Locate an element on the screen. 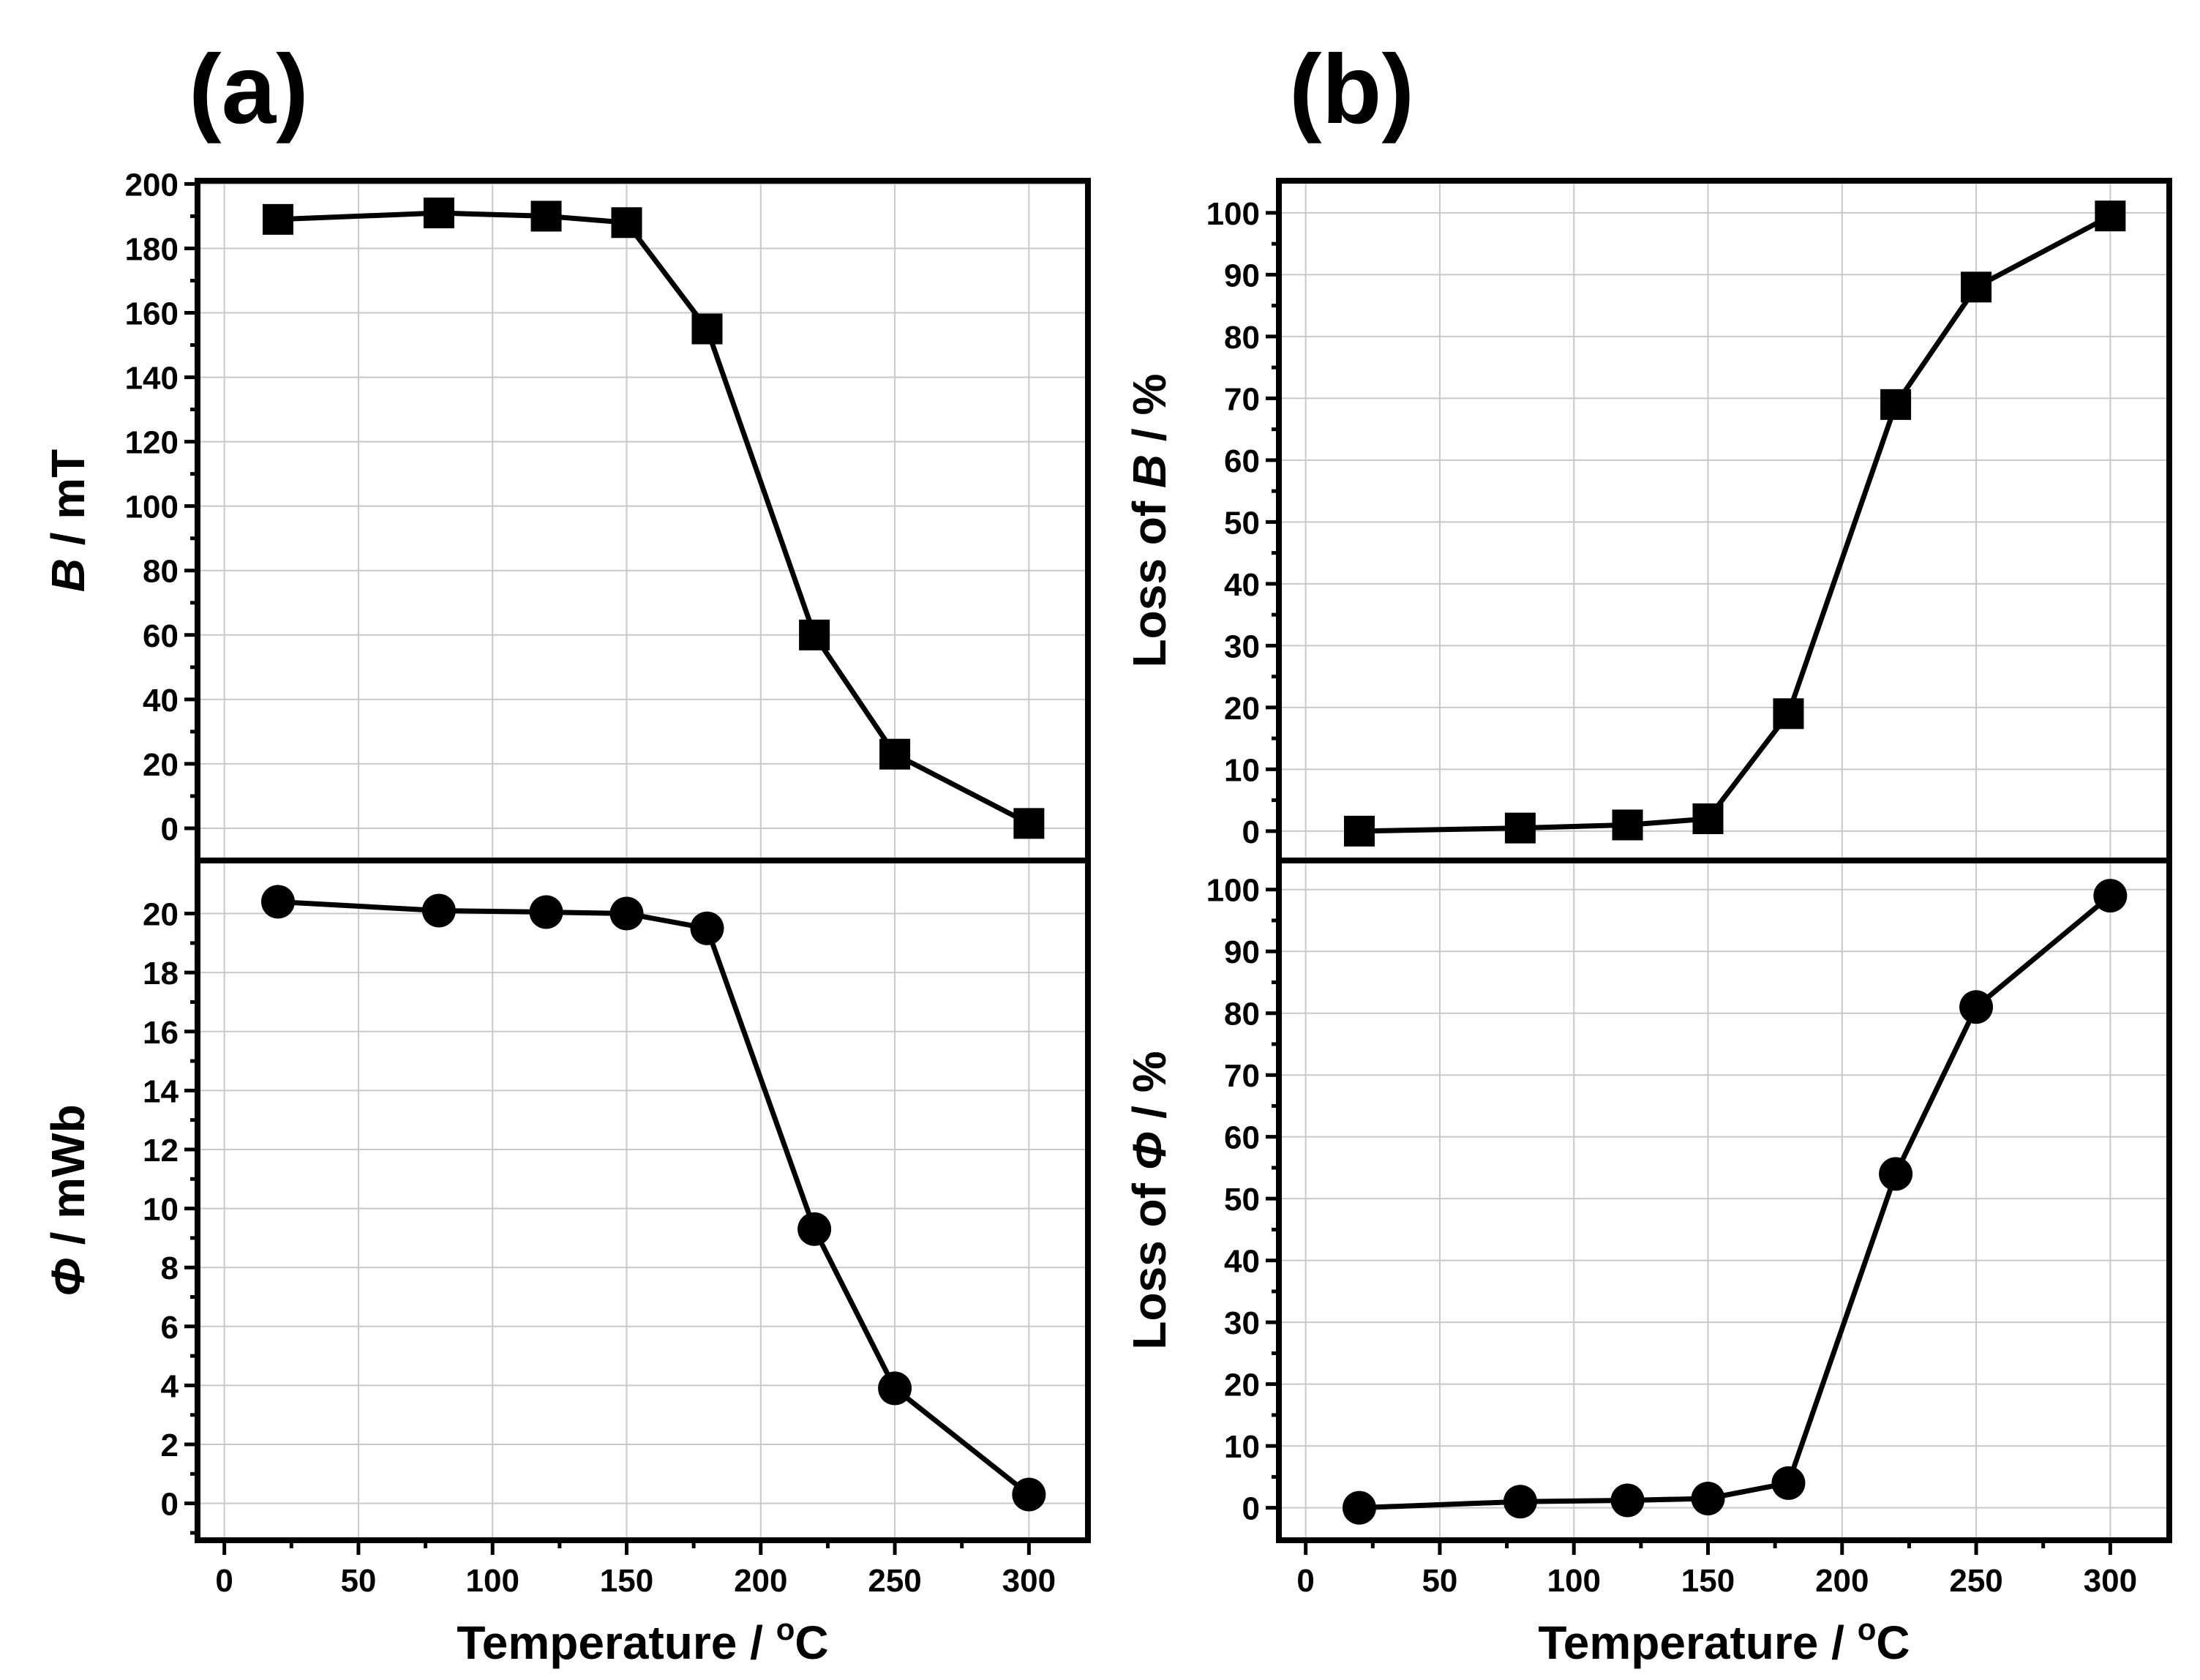 This screenshot has height=1680, width=2200. x-axis-title-degree: o is located at coordinates (785, 1629).